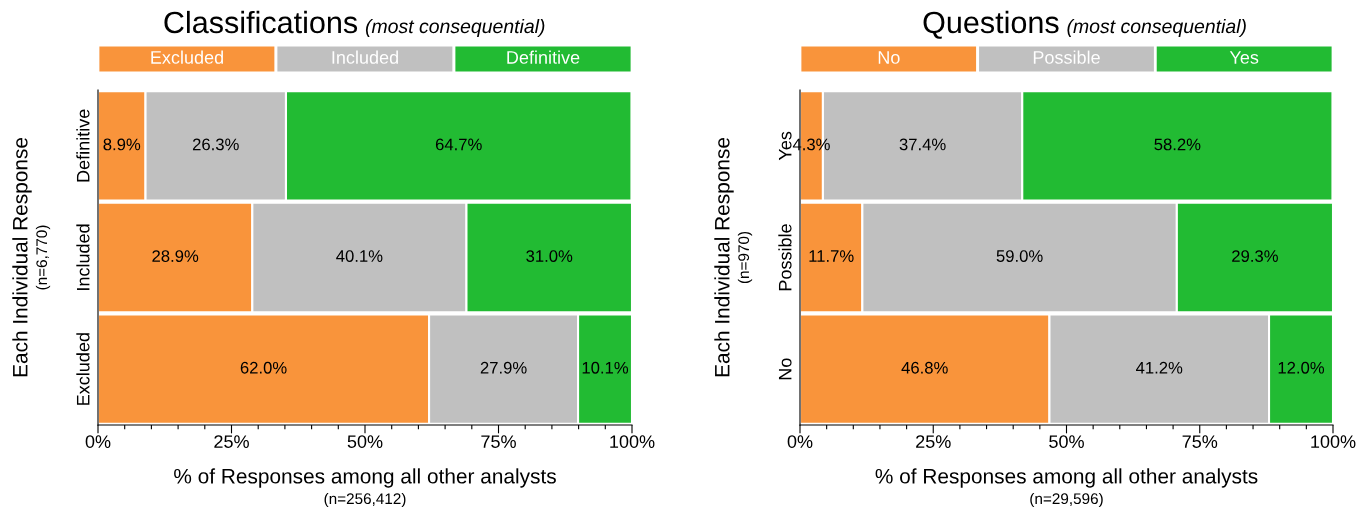 The height and width of the screenshot is (514, 1366). What do you see at coordinates (365, 57) in the screenshot?
I see `text: Included` at bounding box center [365, 57].